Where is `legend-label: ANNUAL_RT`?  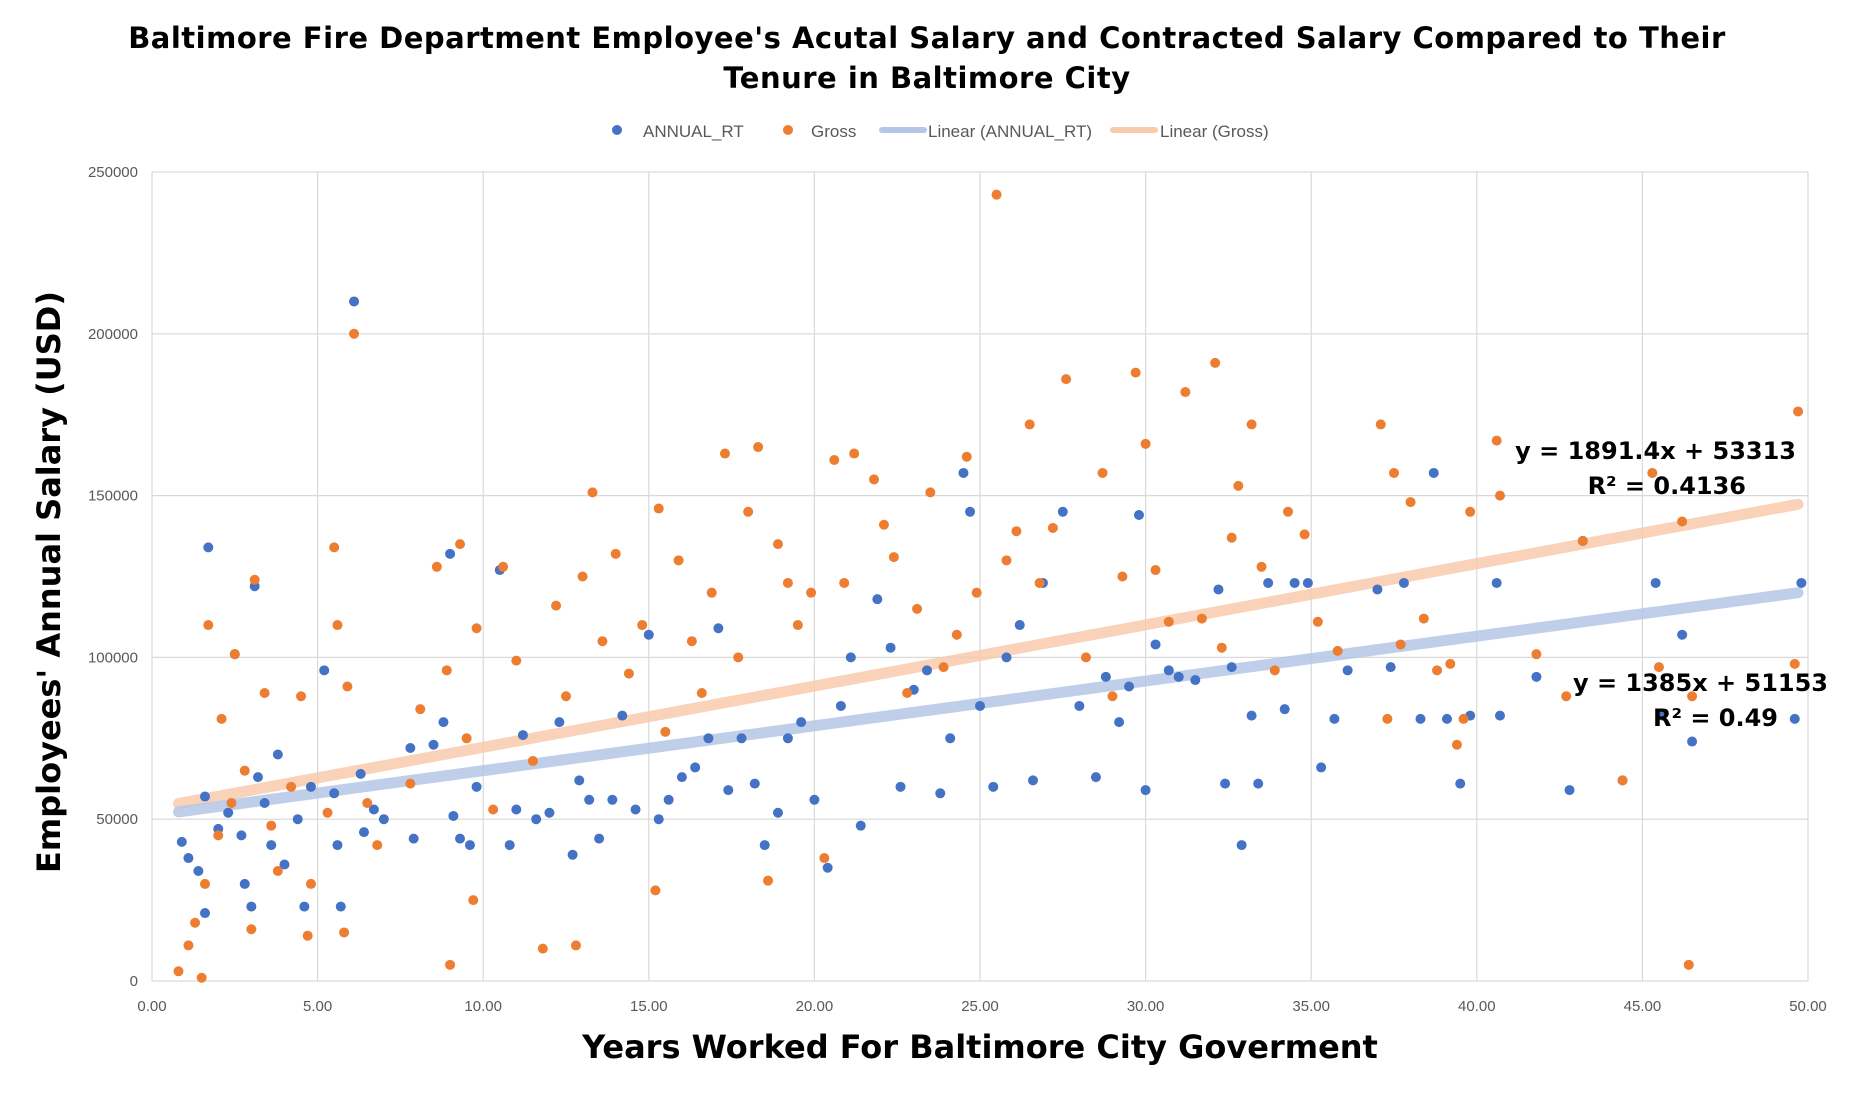 legend-label: ANNUAL_RT is located at coordinates (693, 131).